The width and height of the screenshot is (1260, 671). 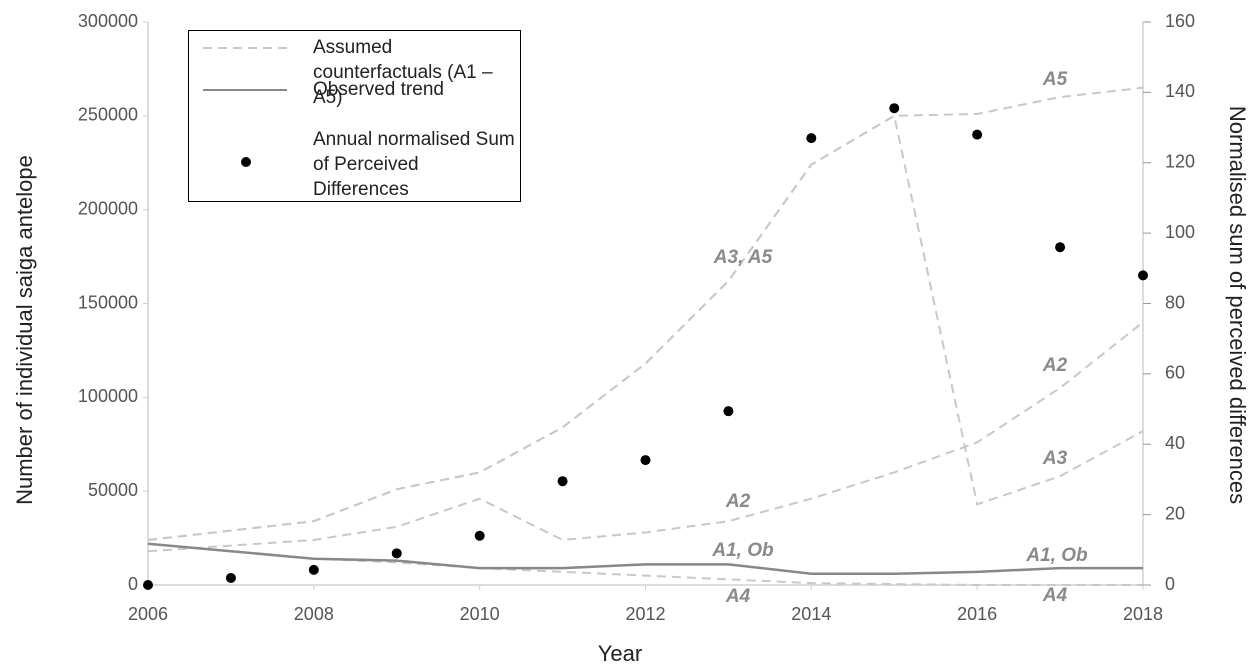 What do you see at coordinates (24, 330) in the screenshot?
I see `y-axis-title: Number of individual saiga antelope` at bounding box center [24, 330].